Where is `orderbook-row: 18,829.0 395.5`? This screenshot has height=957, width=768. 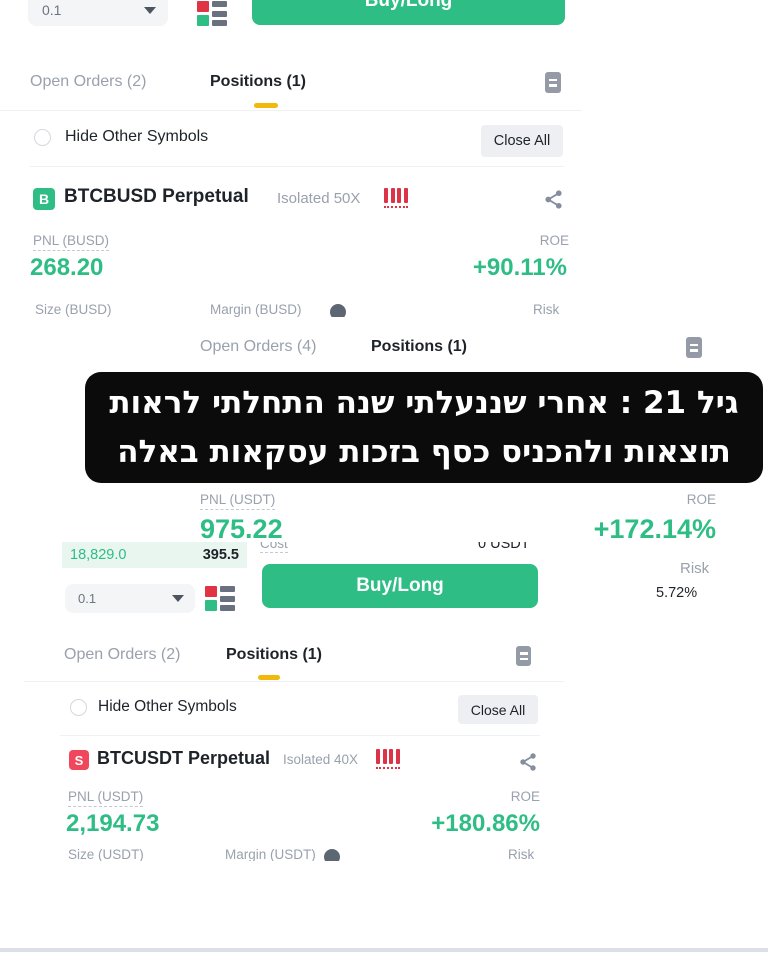
orderbook-row: 18,829.0 395.5 is located at coordinates (154, 555).